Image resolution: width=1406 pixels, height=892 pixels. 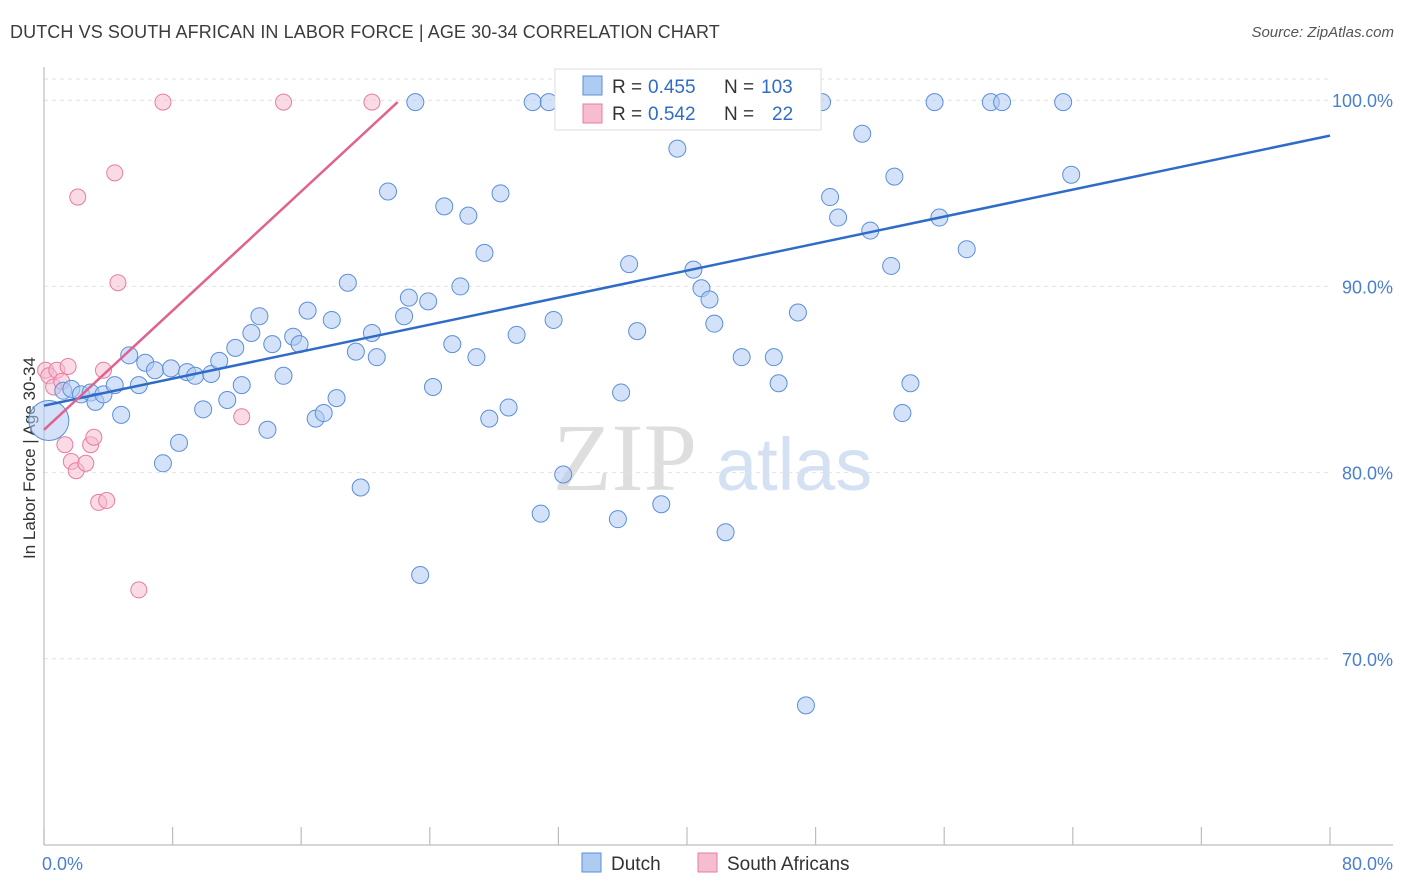 What do you see at coordinates (1322, 32) in the screenshot?
I see `source-label: Source: ZipAtlas.com` at bounding box center [1322, 32].